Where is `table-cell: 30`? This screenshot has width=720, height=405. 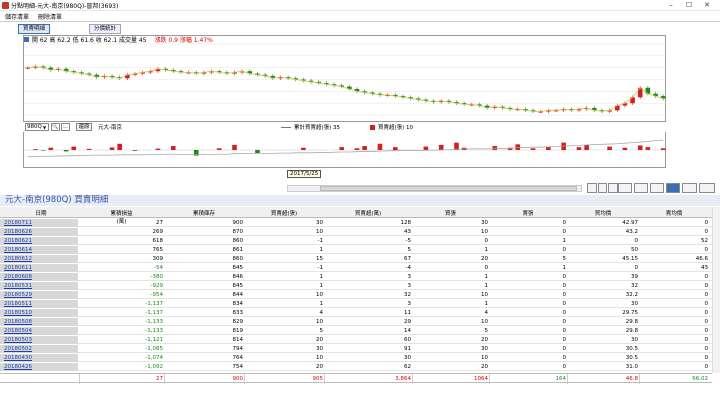 table-cell: 30 is located at coordinates (634, 340).